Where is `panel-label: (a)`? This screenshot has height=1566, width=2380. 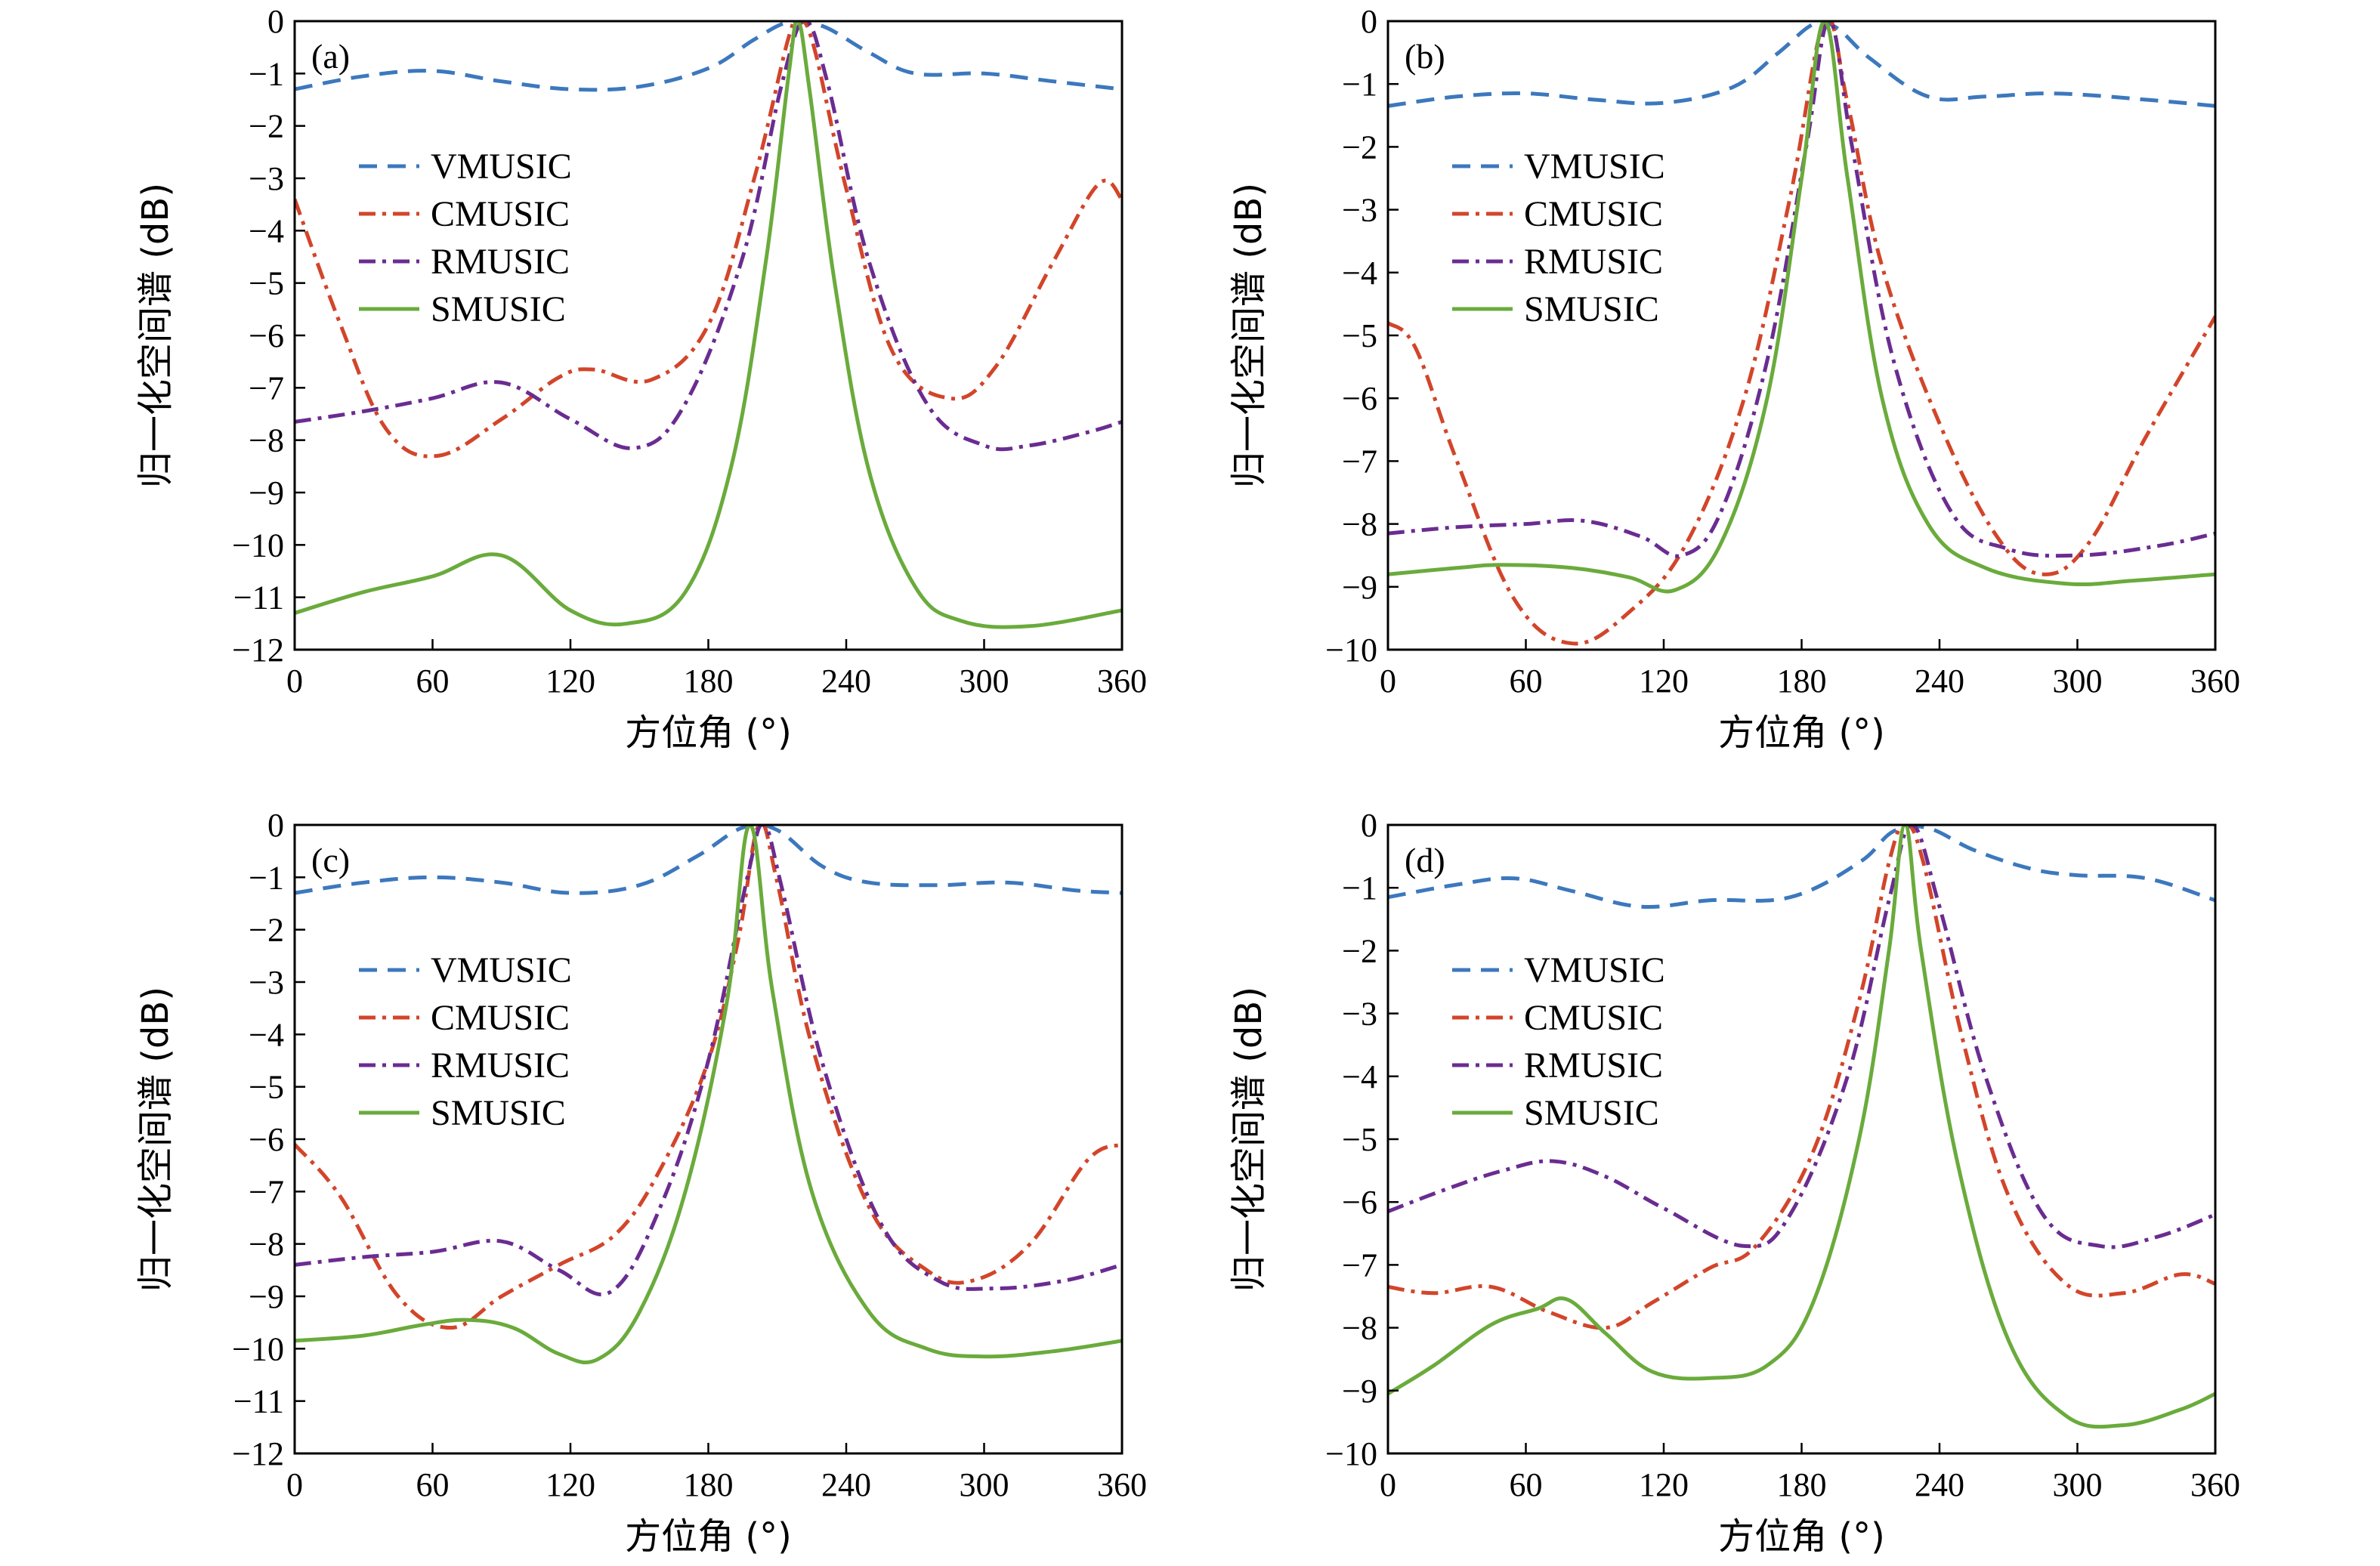
panel-label: (a) is located at coordinates (330, 57).